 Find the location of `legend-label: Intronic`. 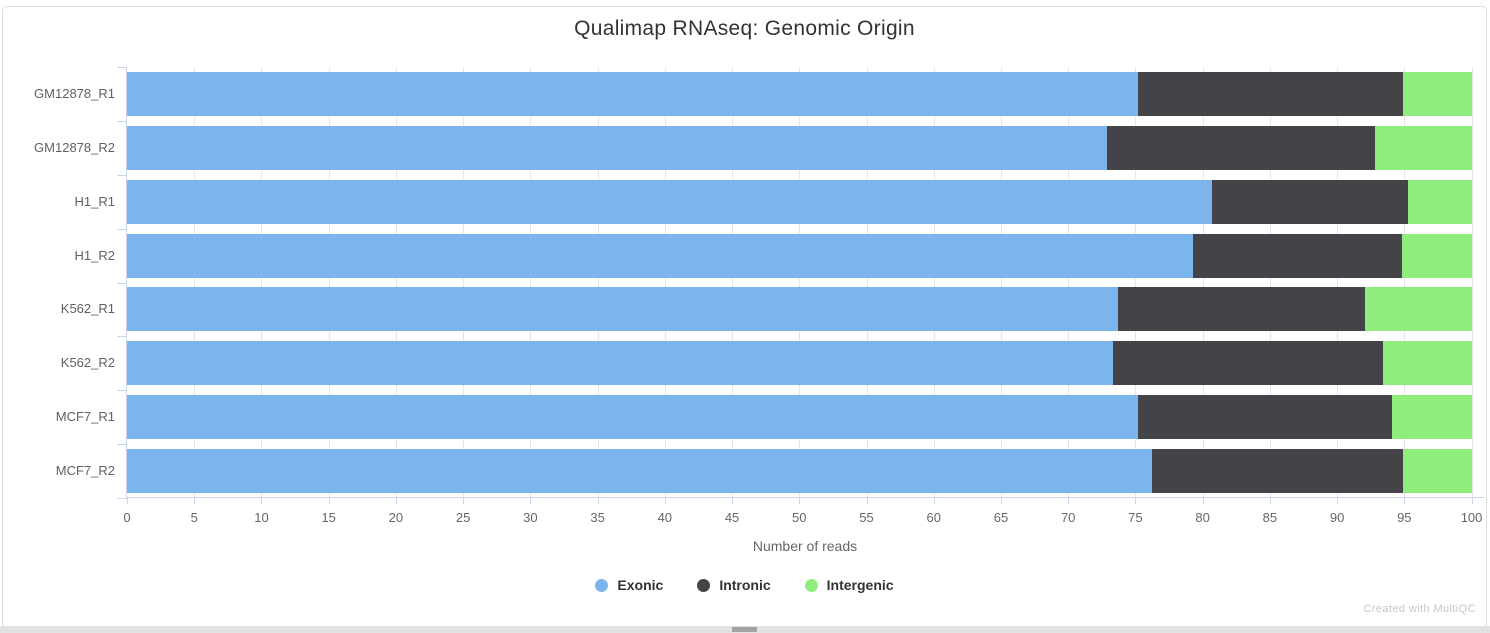

legend-label: Intronic is located at coordinates (745, 585).